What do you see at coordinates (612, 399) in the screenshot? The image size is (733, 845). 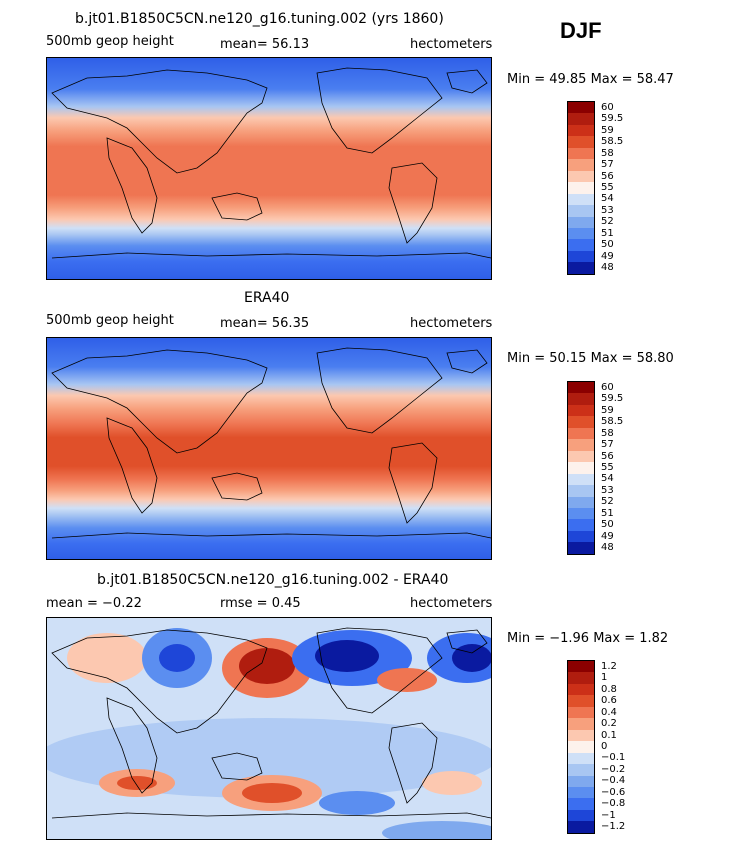 I see `panel2-colorbar-tick-label: 59.5` at bounding box center [612, 399].